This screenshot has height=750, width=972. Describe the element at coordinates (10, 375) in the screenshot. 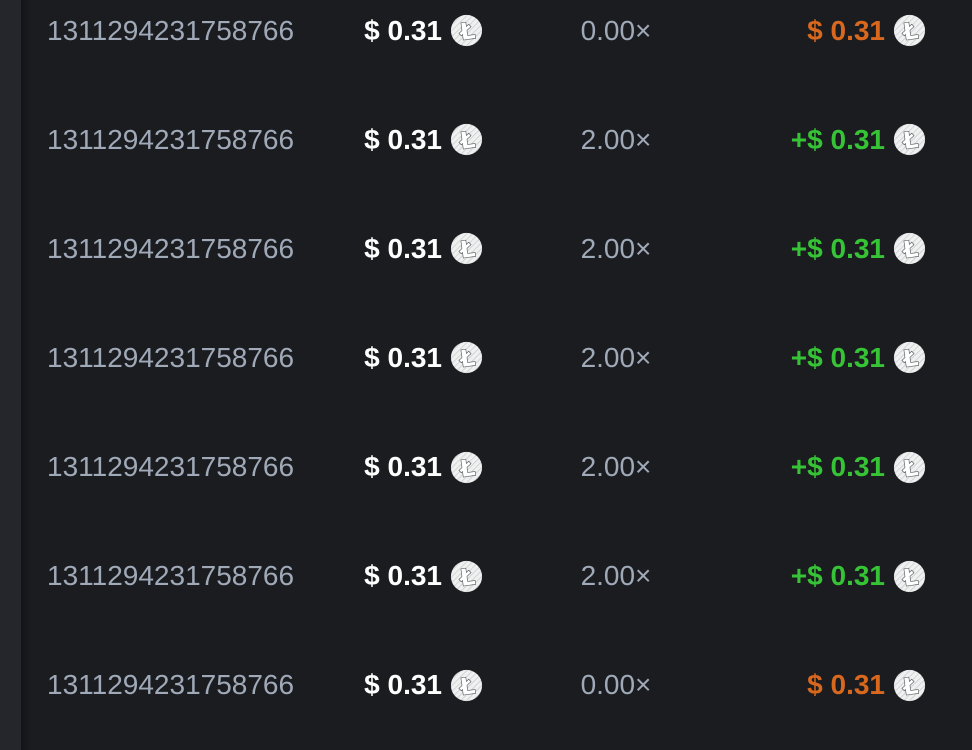

I see `adjacent-panel-edge` at that location.